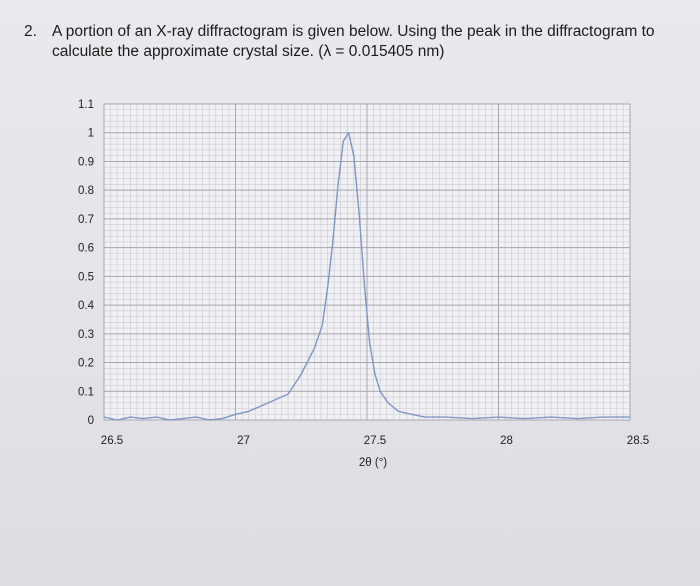  Describe the element at coordinates (91, 134) in the screenshot. I see `y-tick-label: 1` at that location.